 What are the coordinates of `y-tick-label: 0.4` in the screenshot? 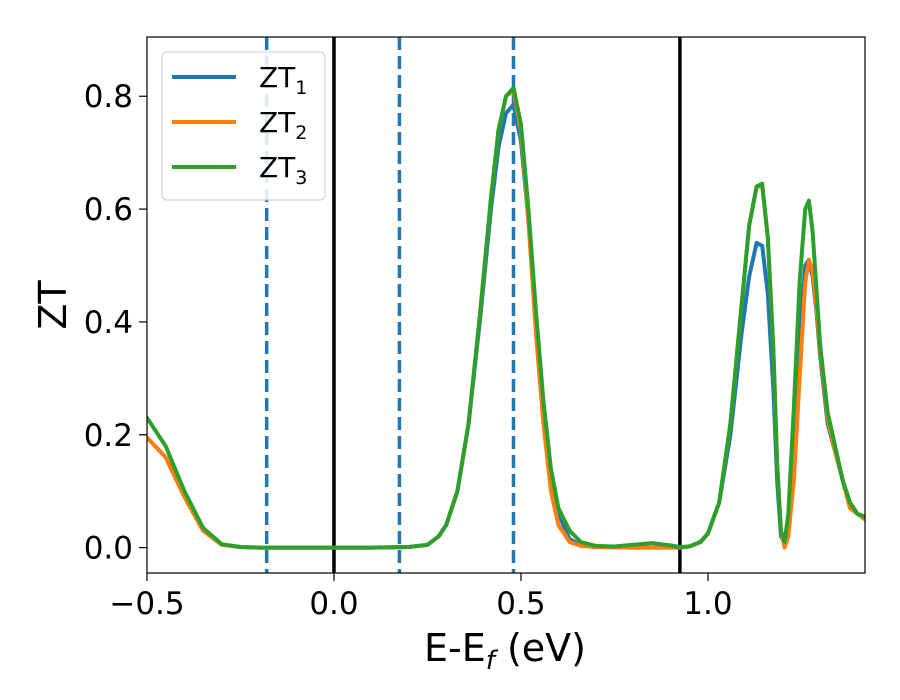 It's located at (108, 323).